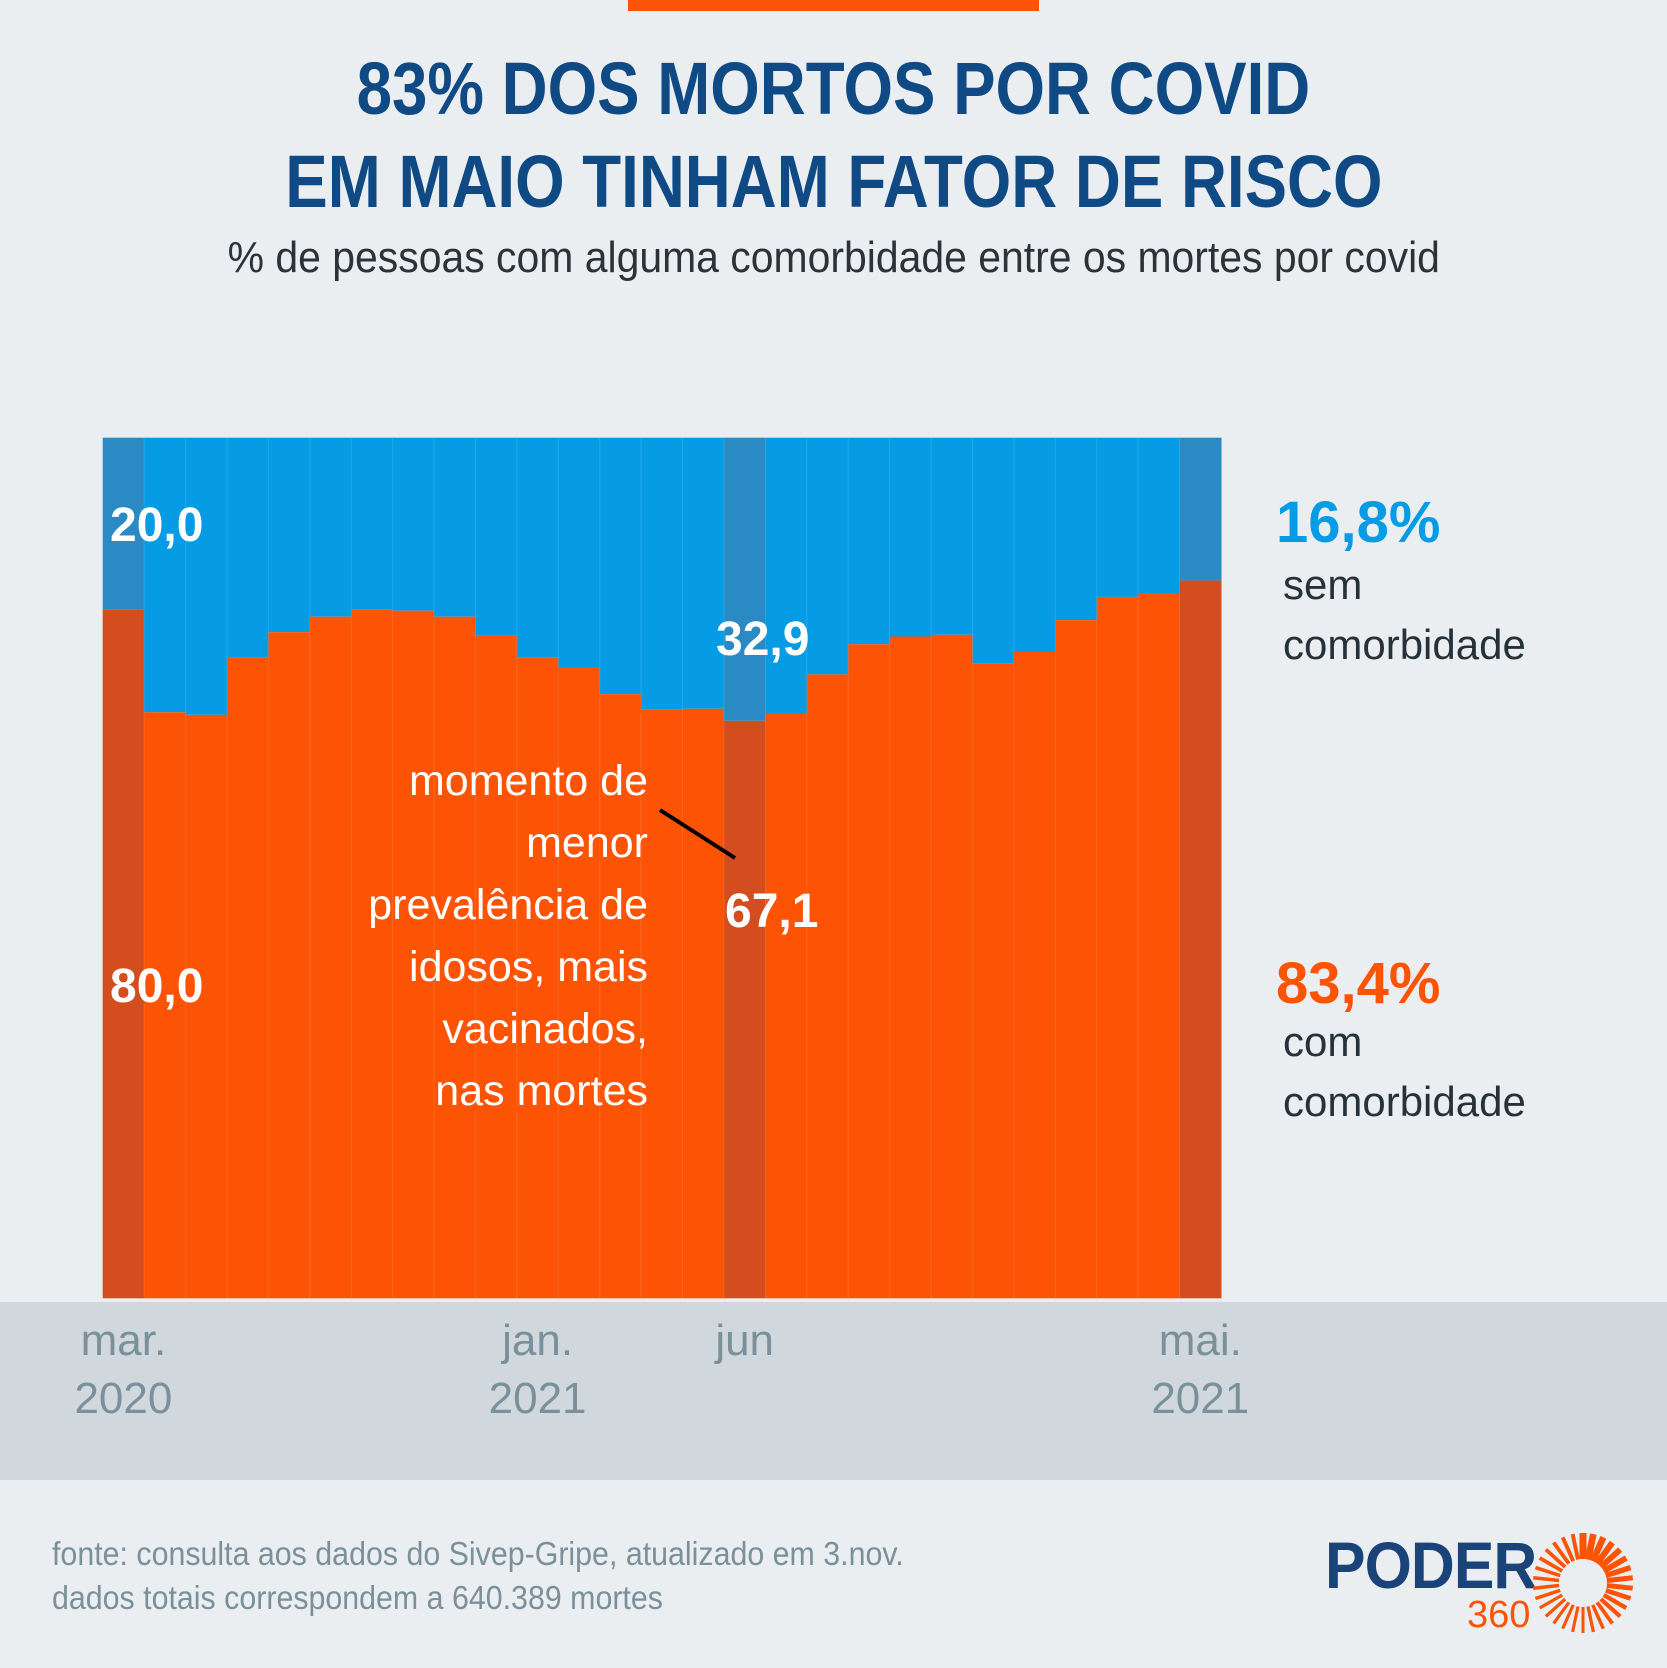  What do you see at coordinates (697, 834) in the screenshot?
I see `annotation-leader-line` at bounding box center [697, 834].